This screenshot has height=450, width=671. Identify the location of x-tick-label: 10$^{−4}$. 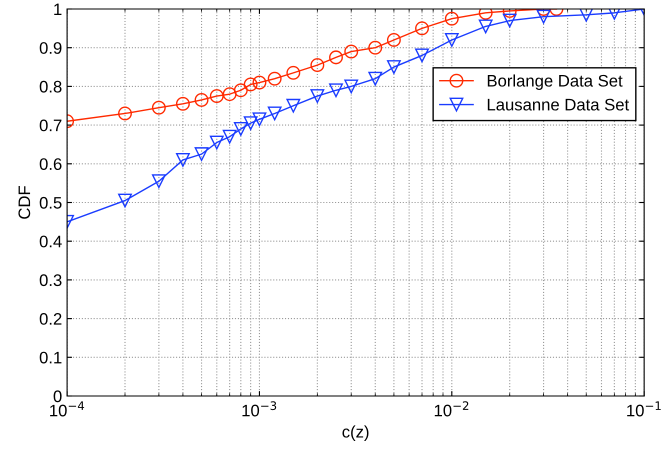
(67, 408).